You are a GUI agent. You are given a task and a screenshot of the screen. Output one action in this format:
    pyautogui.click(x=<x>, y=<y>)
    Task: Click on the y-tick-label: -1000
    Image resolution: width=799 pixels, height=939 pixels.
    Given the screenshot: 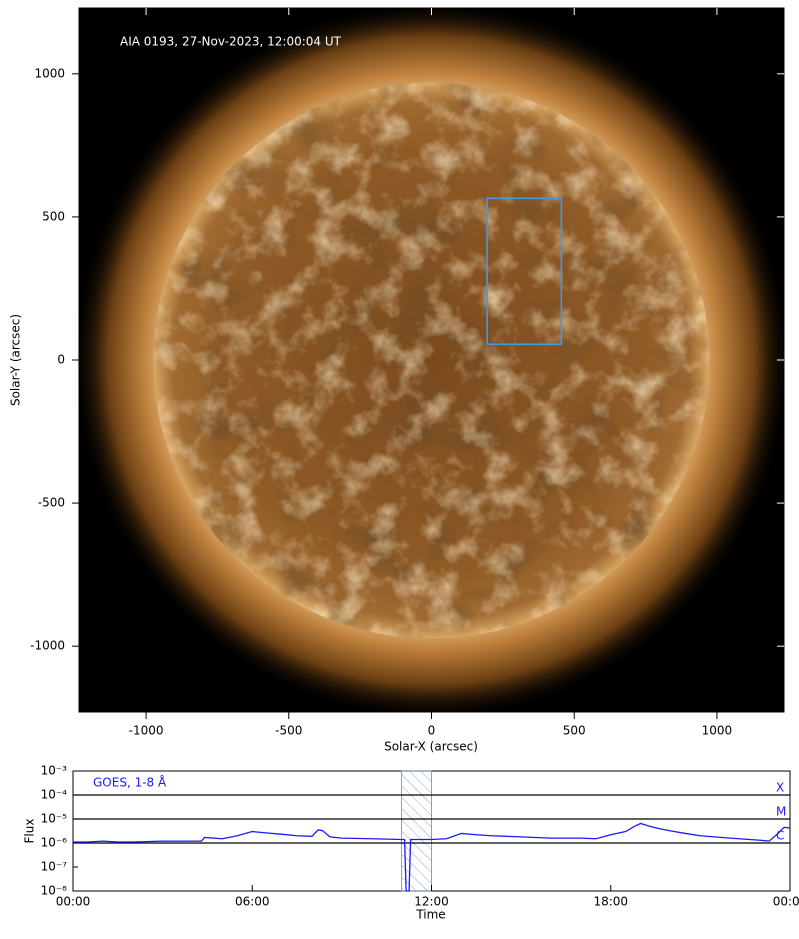 What is the action you would take?
    pyautogui.click(x=47, y=646)
    